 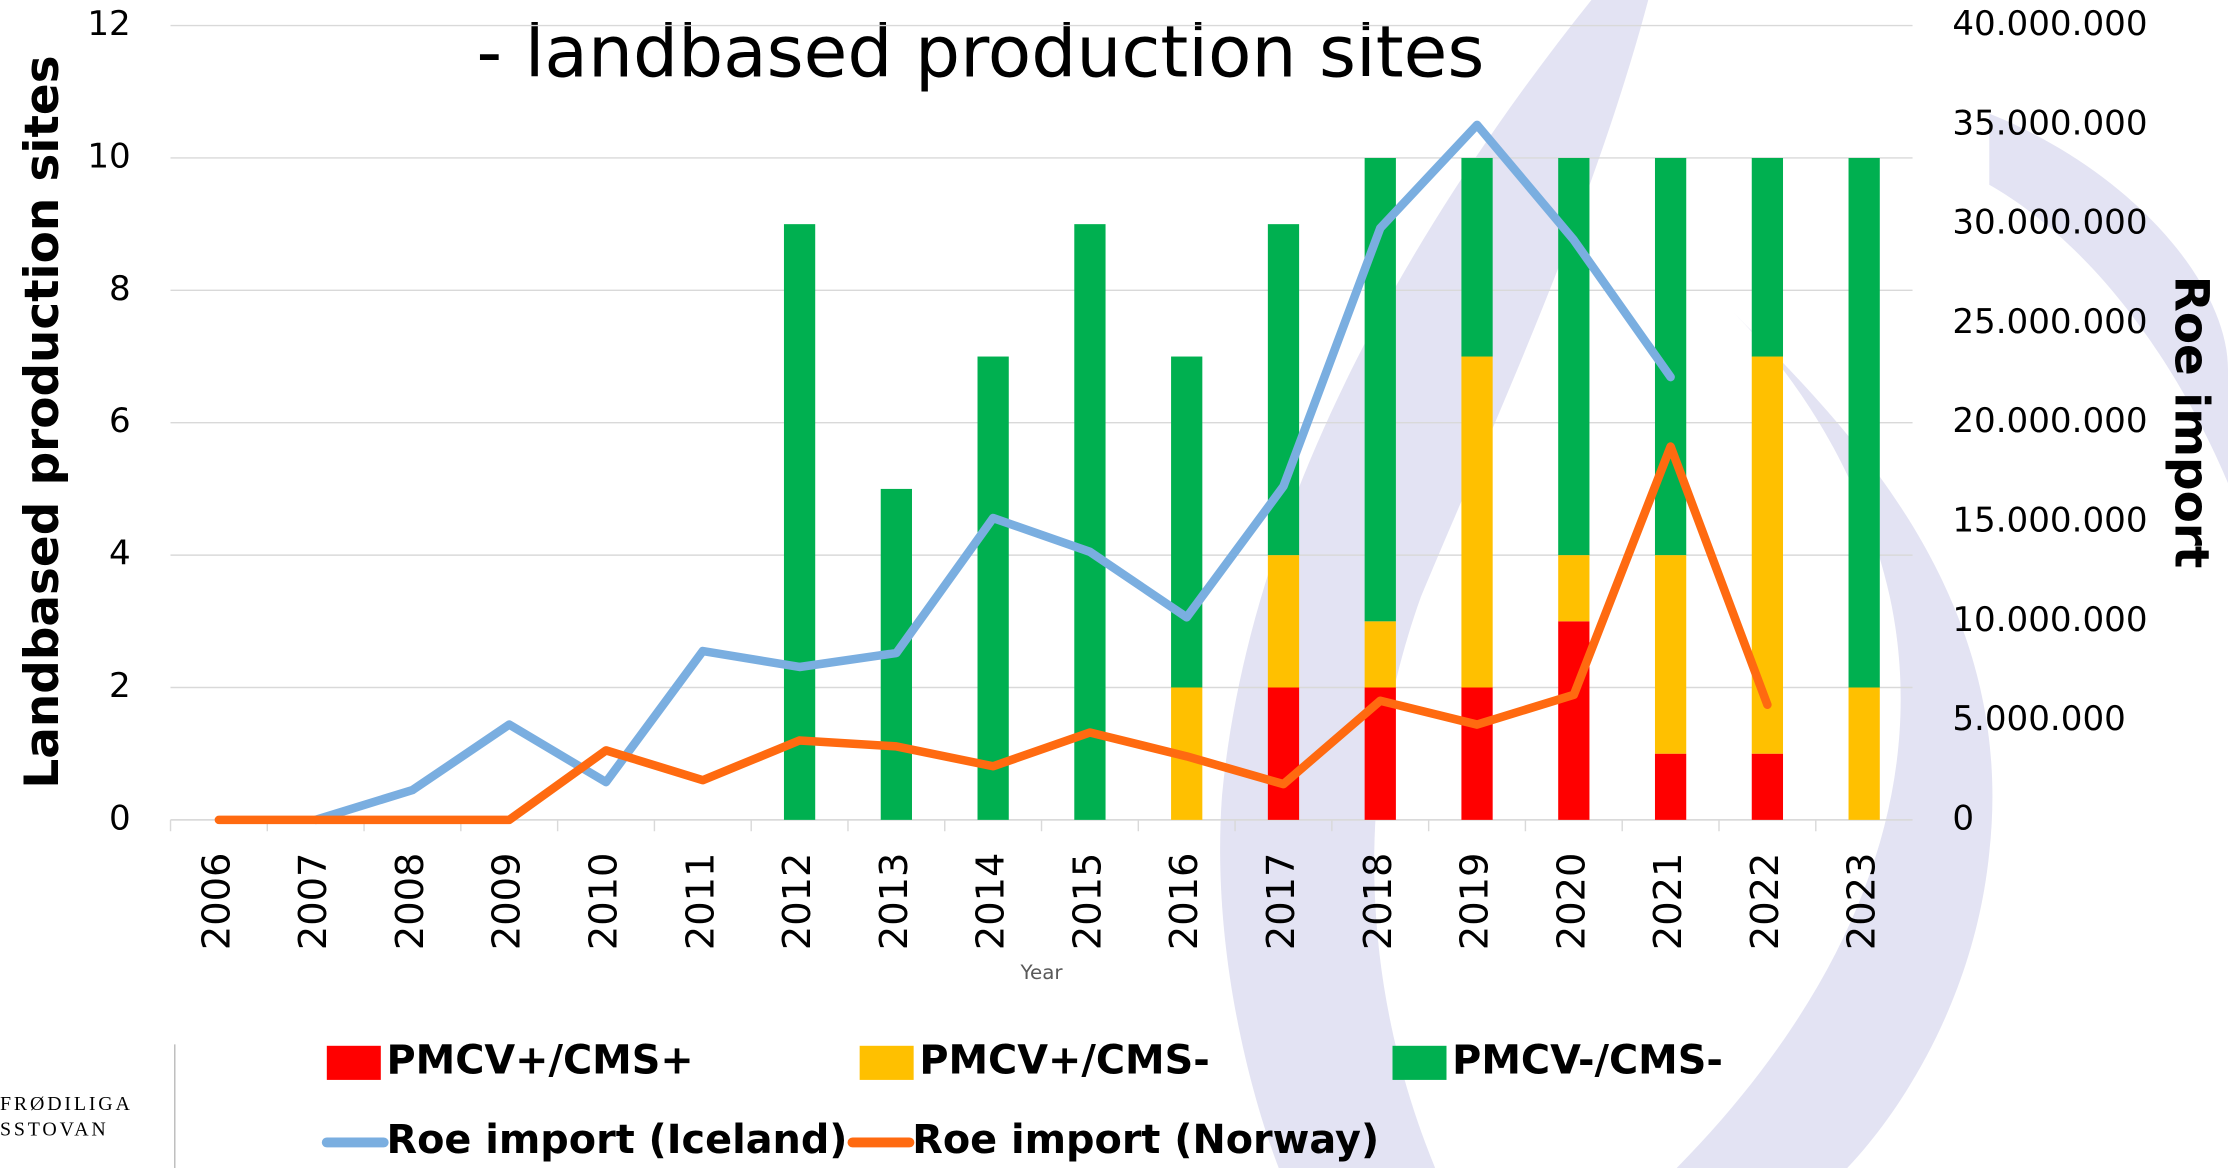 What do you see at coordinates (616, 1140) in the screenshot?
I see `legend-label: Roe import (Iceland)` at bounding box center [616, 1140].